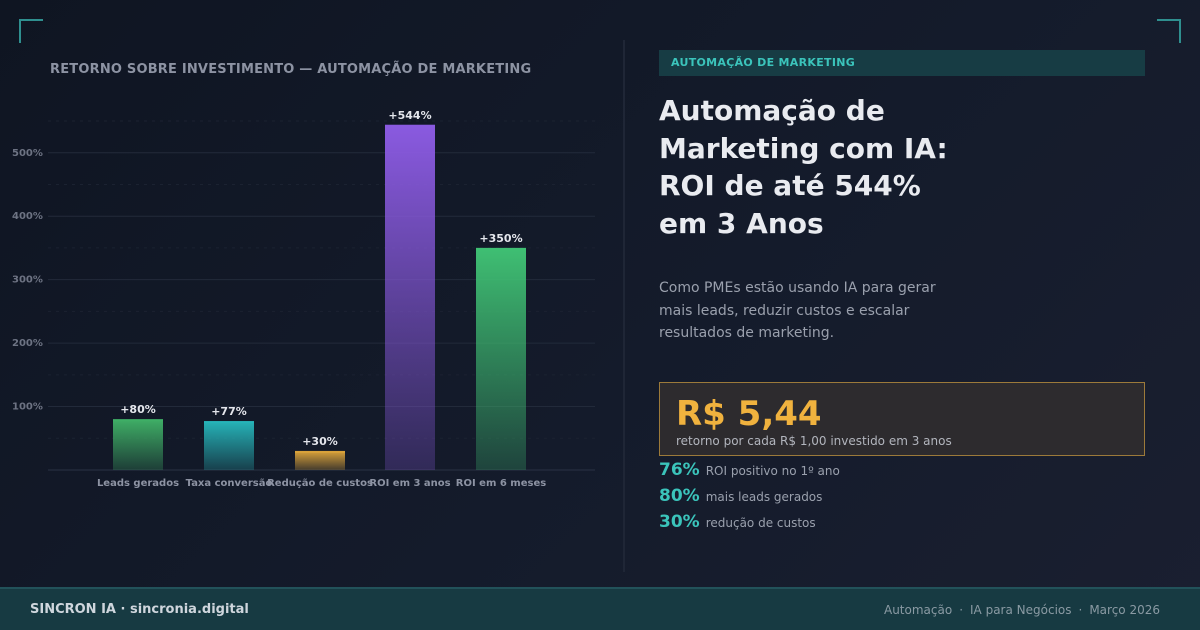  I want to click on footer-meta-item: Março 2026, so click(1124, 610).